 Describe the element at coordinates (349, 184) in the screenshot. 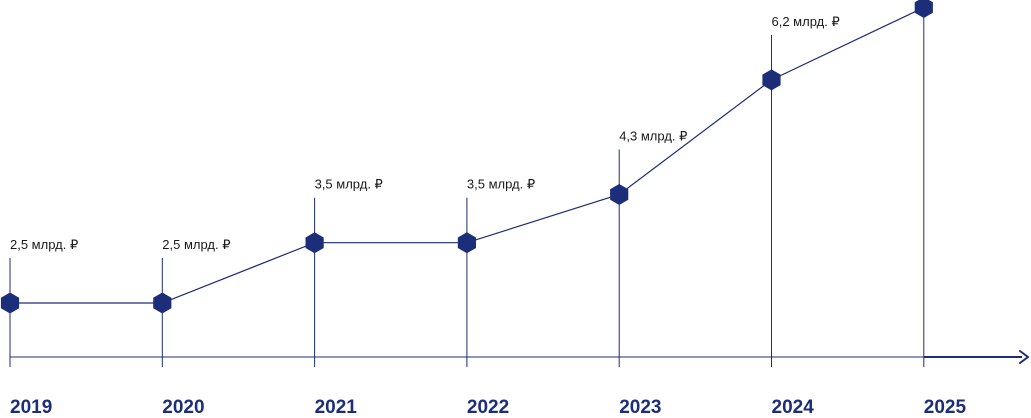

I see `data-label-2021: 3,5 млрд. ₽` at that location.